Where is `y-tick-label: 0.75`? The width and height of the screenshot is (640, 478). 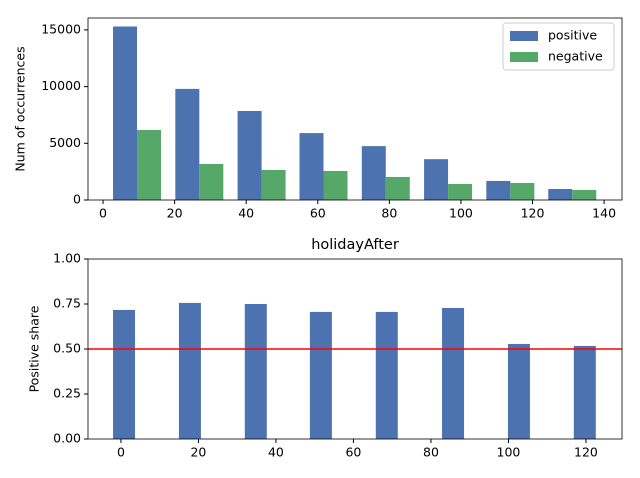
y-tick-label: 0.75 is located at coordinates (67, 303).